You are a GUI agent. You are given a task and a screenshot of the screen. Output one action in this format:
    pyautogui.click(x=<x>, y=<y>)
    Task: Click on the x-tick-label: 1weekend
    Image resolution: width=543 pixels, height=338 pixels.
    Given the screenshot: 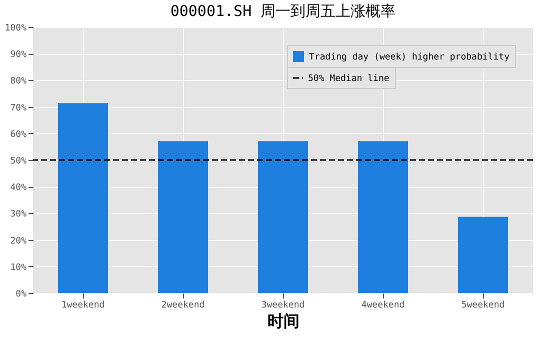 What is the action you would take?
    pyautogui.click(x=83, y=305)
    